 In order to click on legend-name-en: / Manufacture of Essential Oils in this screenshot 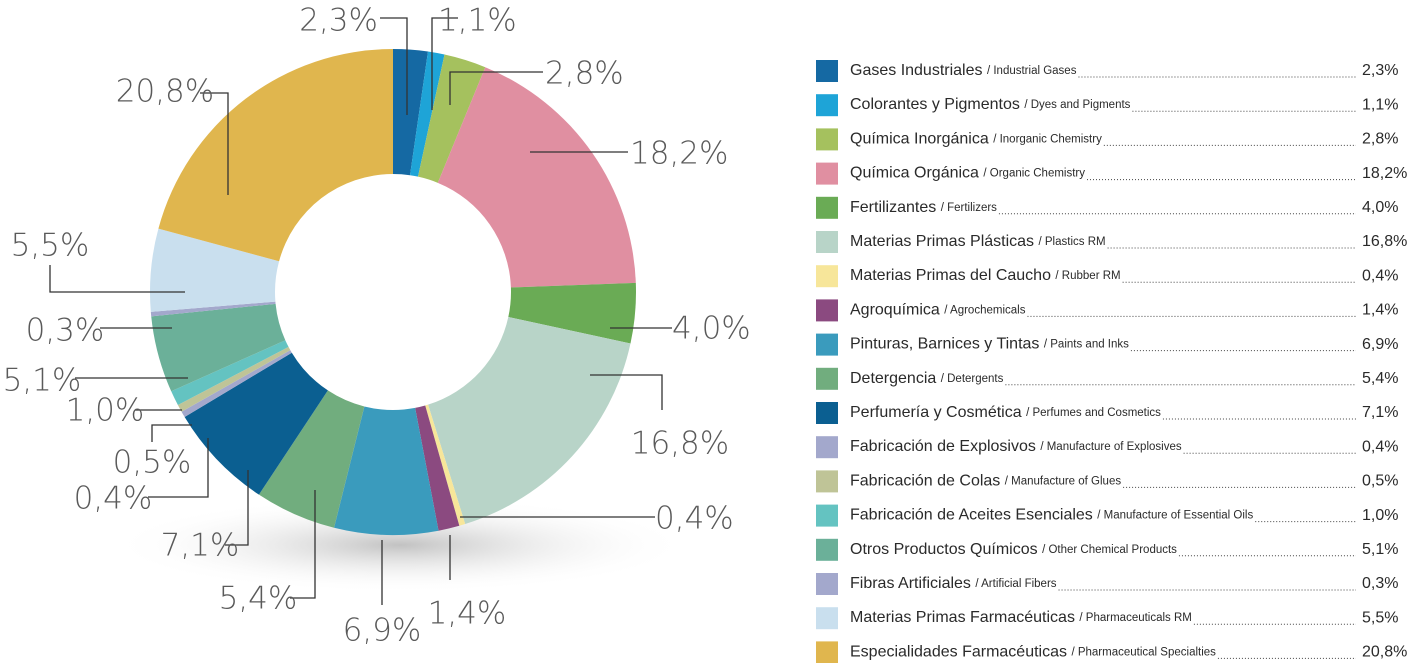, I will do `click(1175, 516)`.